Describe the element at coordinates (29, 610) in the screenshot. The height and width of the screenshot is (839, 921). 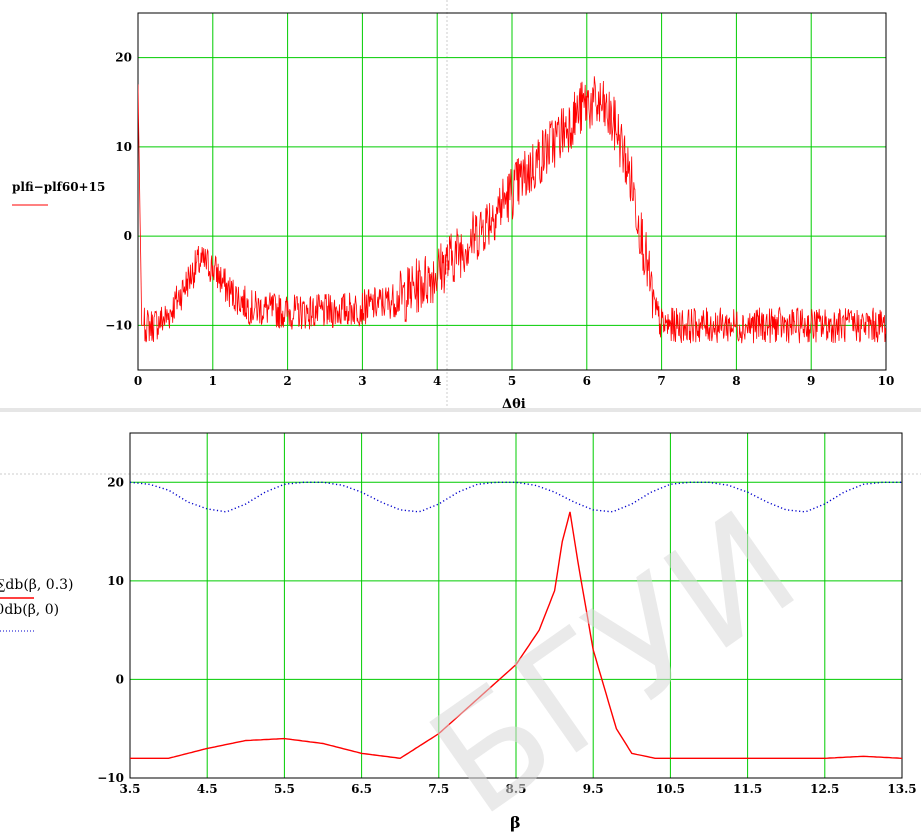
I see `legend-label-bottom-series-2: P0db(β, 0)` at that location.